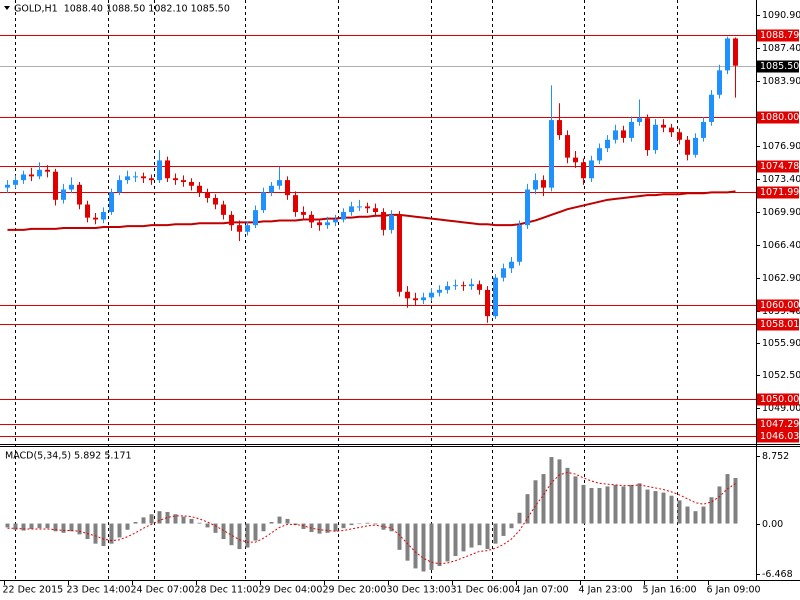  I want to click on y-tick-label: 1076.90, so click(781, 146).